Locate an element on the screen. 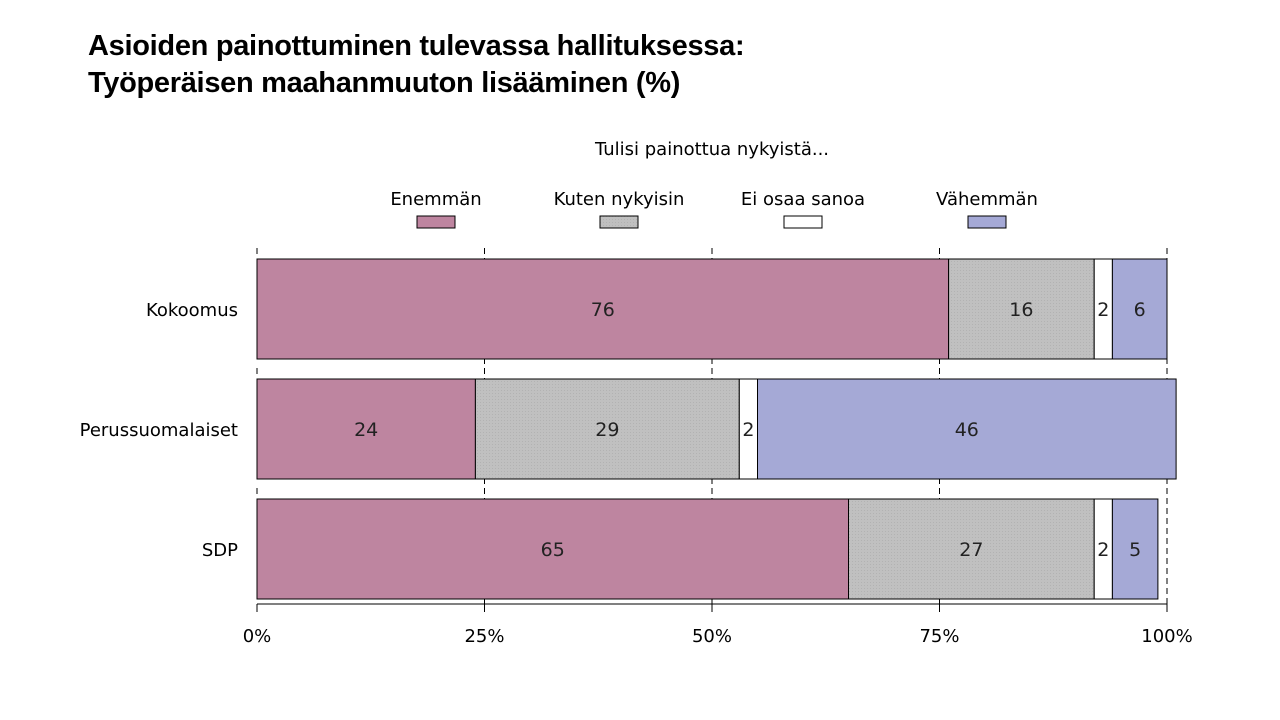 The width and height of the screenshot is (1280, 720). legend-swatch-vahemman is located at coordinates (987, 222).